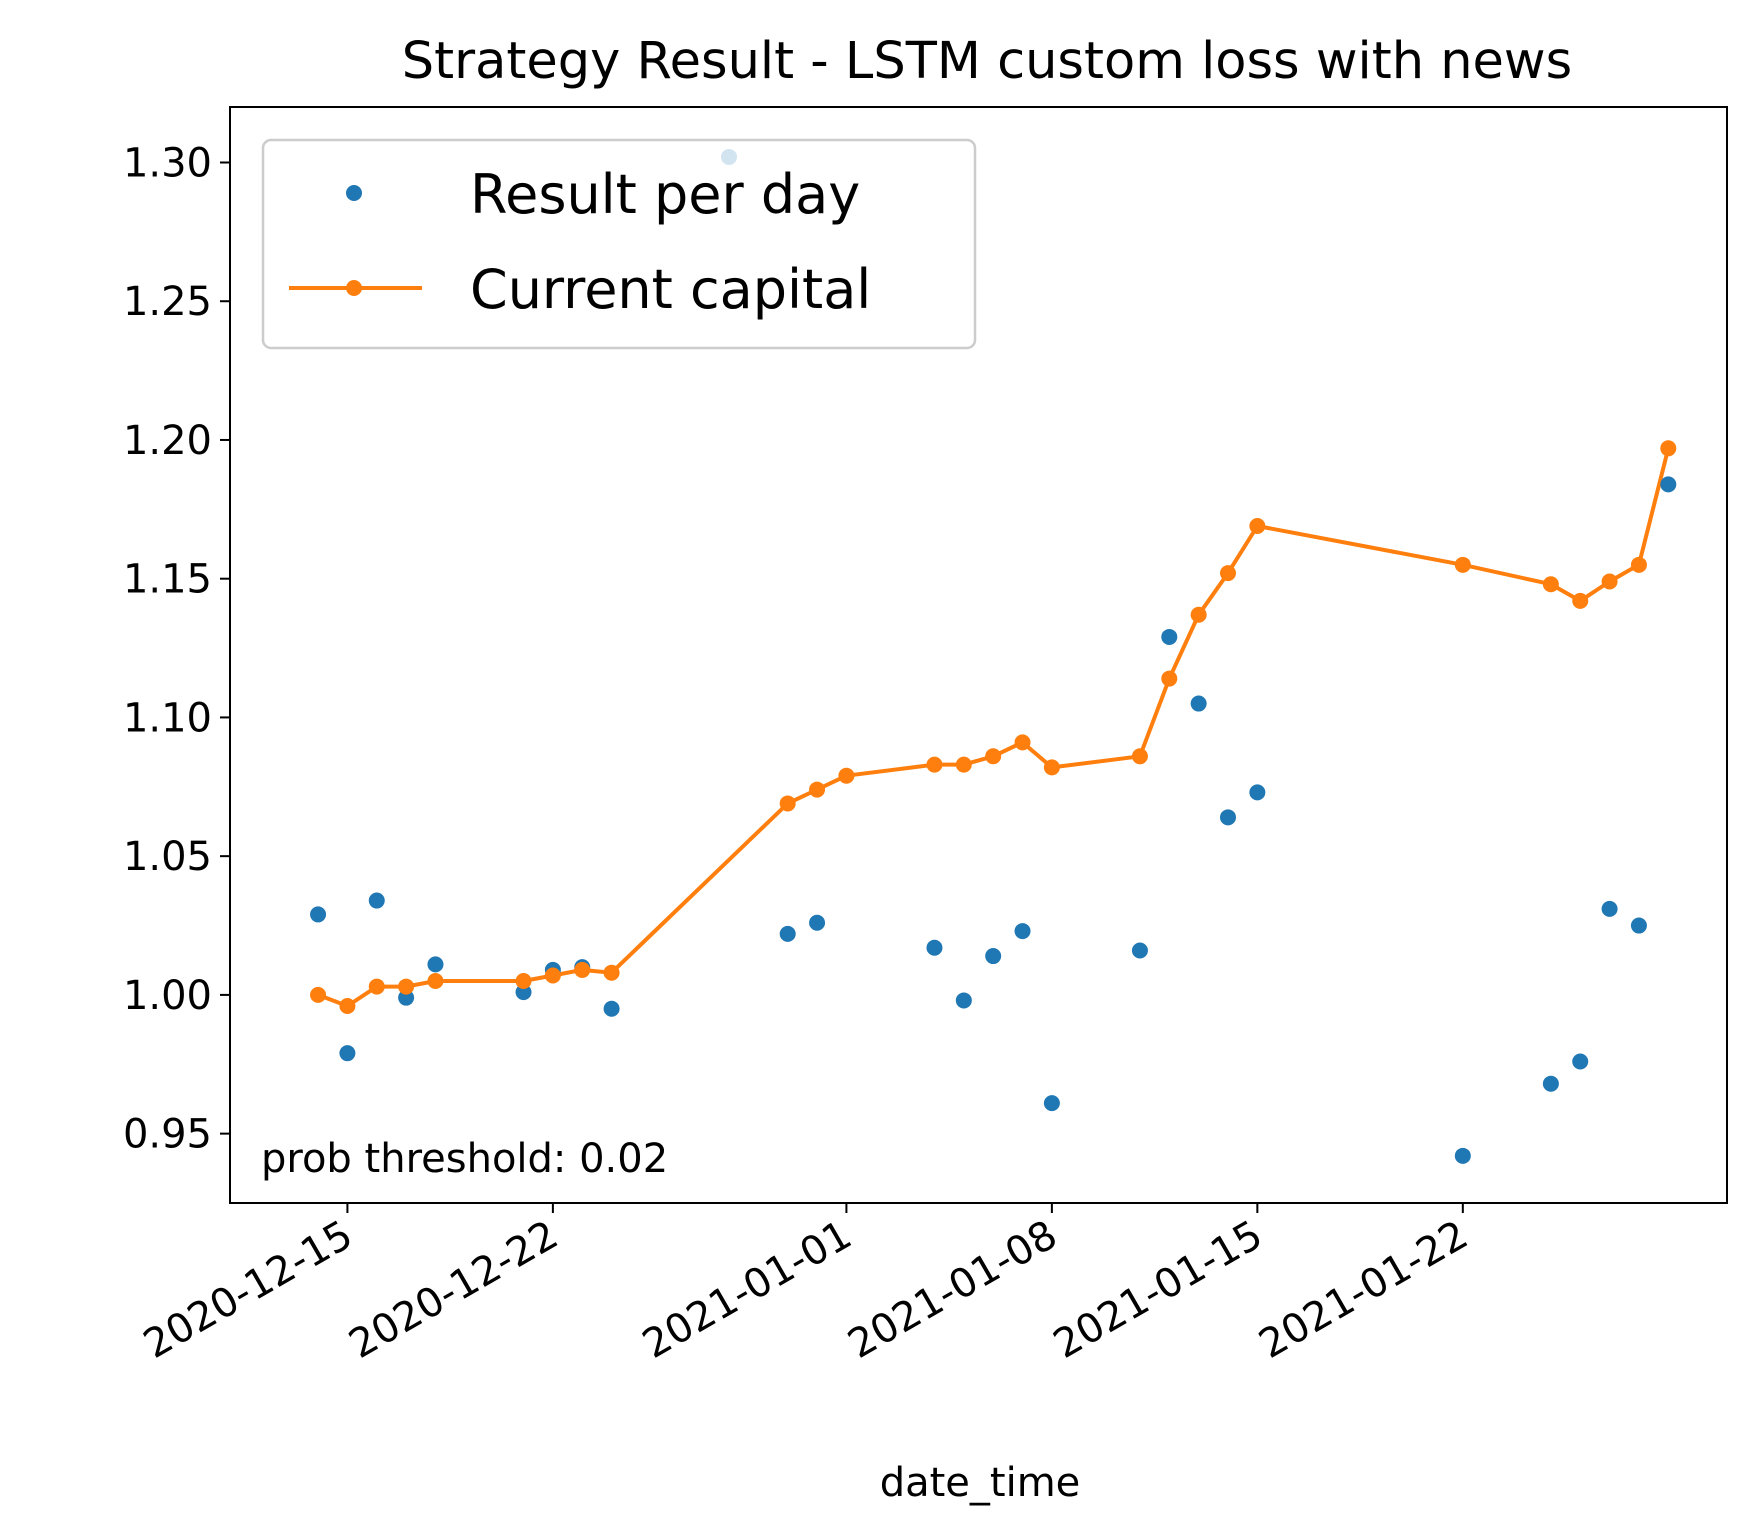  What do you see at coordinates (665, 194) in the screenshot?
I see `legend-label-result-per-day: Result per day` at bounding box center [665, 194].